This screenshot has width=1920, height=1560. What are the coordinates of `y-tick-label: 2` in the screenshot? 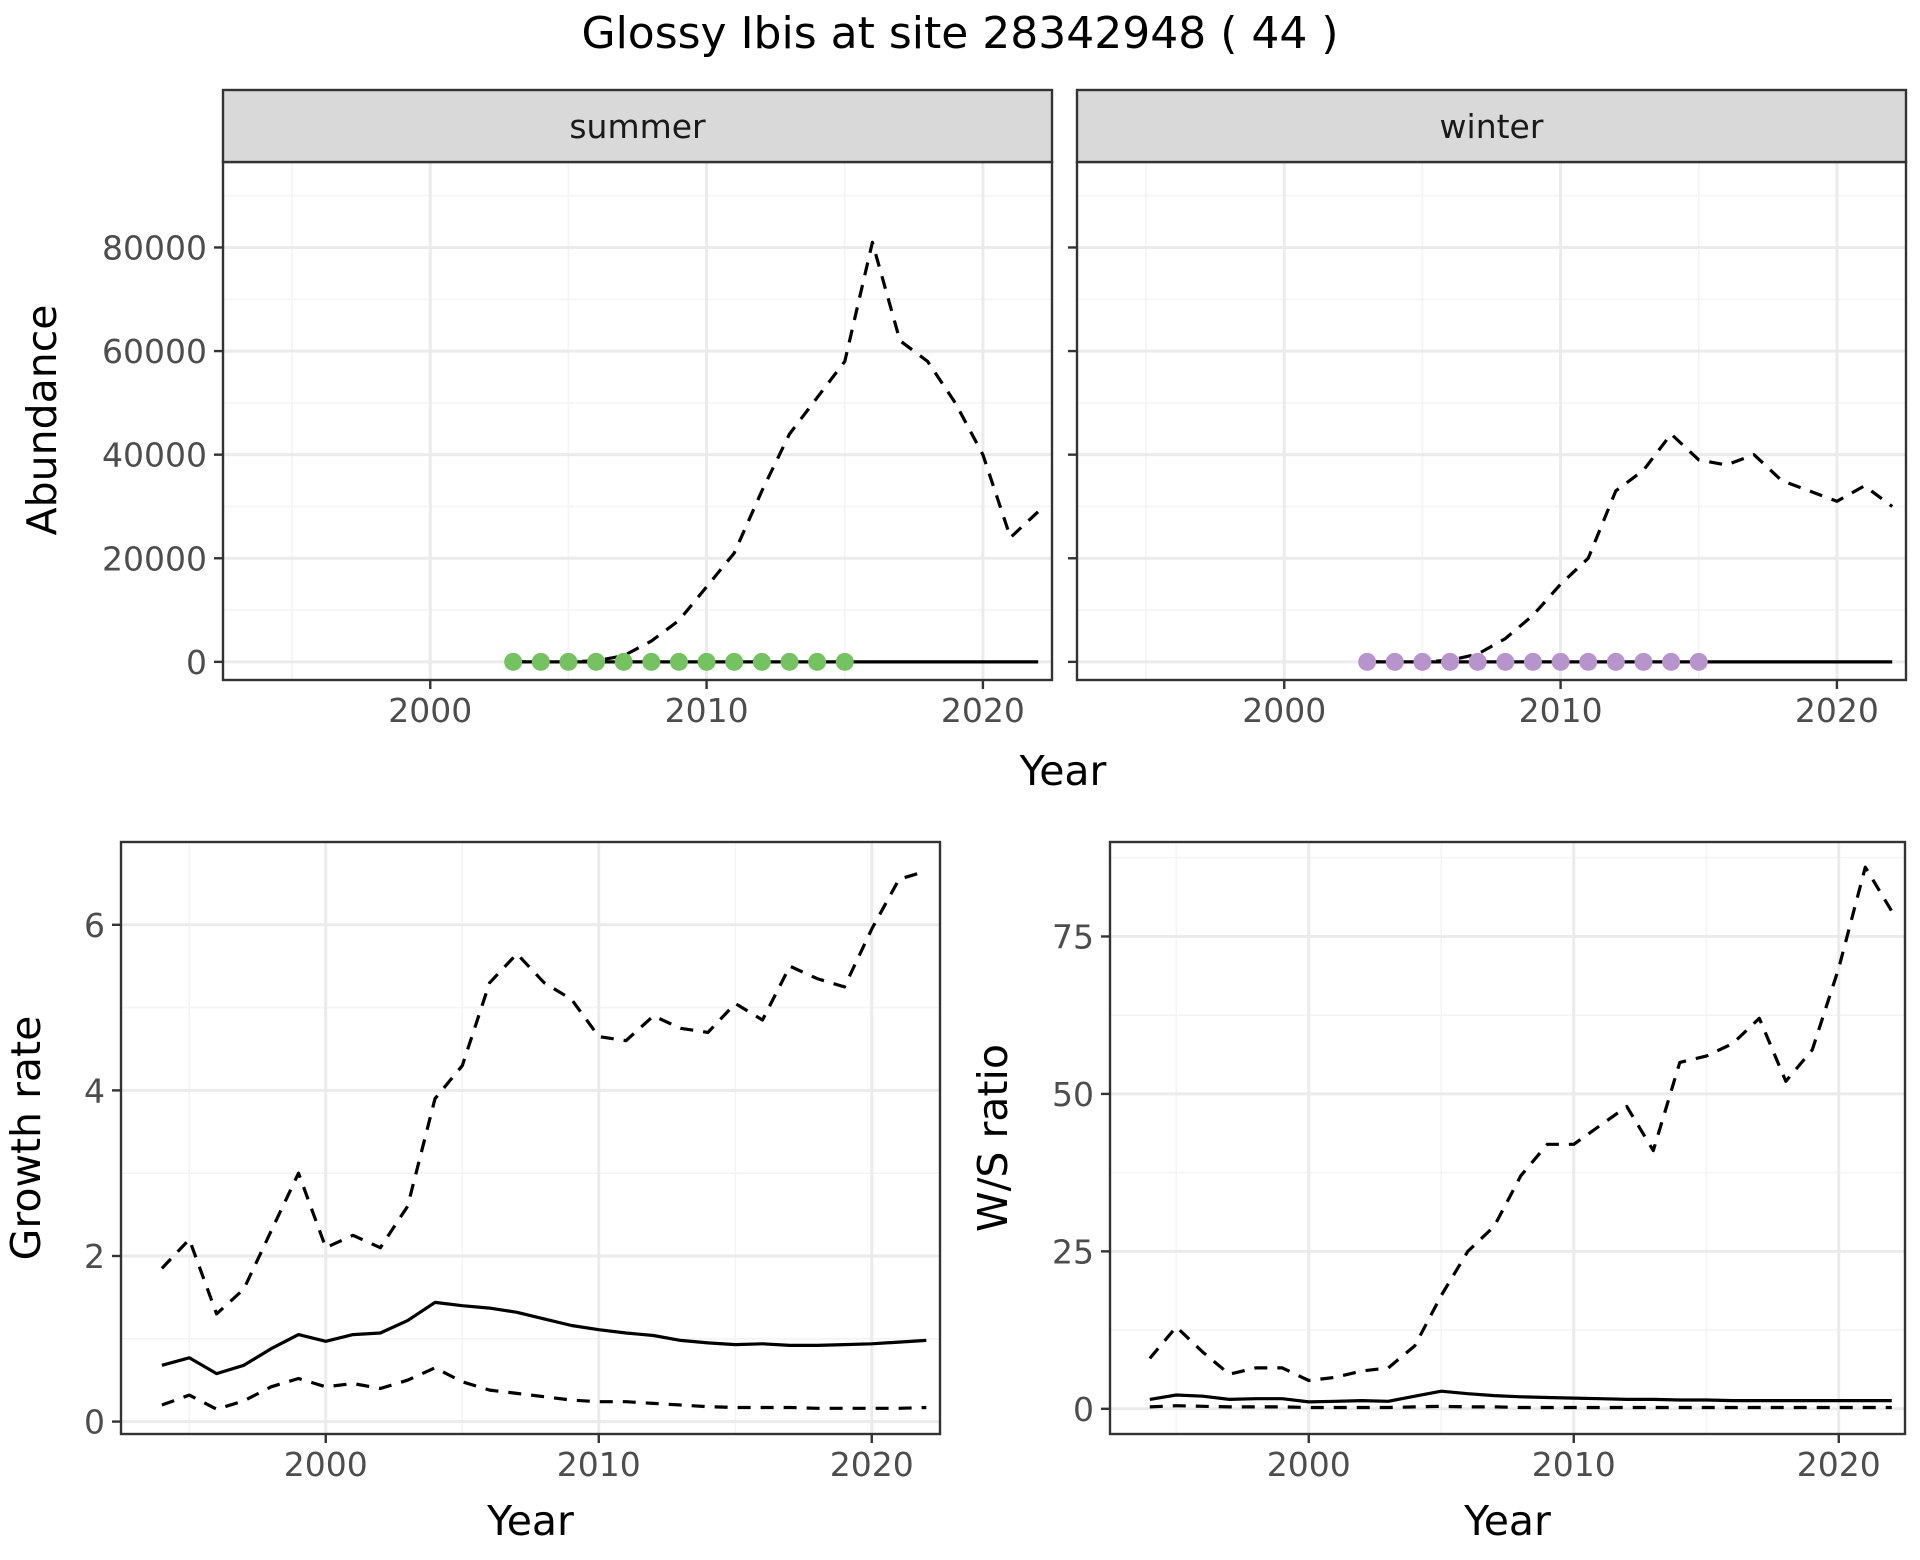 It's located at (94, 1256).